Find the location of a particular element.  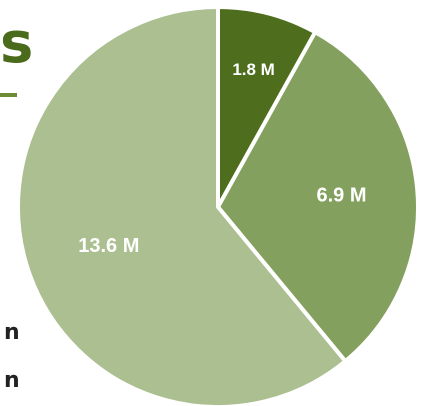

slice-value-label: 13.6 M is located at coordinates (108, 246).